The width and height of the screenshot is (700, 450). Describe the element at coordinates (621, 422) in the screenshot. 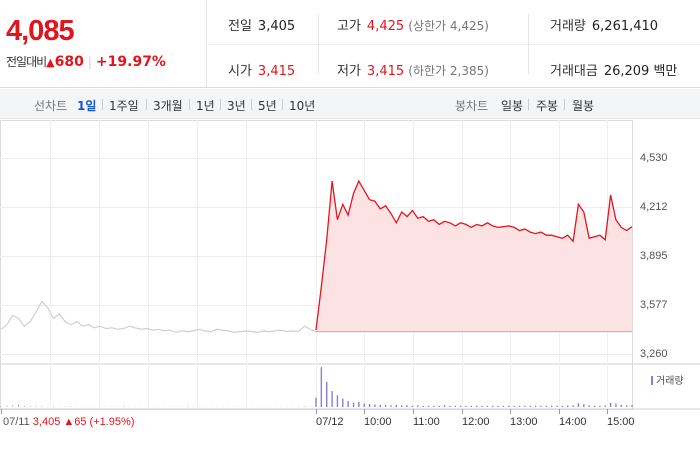

I see `x-tick-label: 15:00` at that location.